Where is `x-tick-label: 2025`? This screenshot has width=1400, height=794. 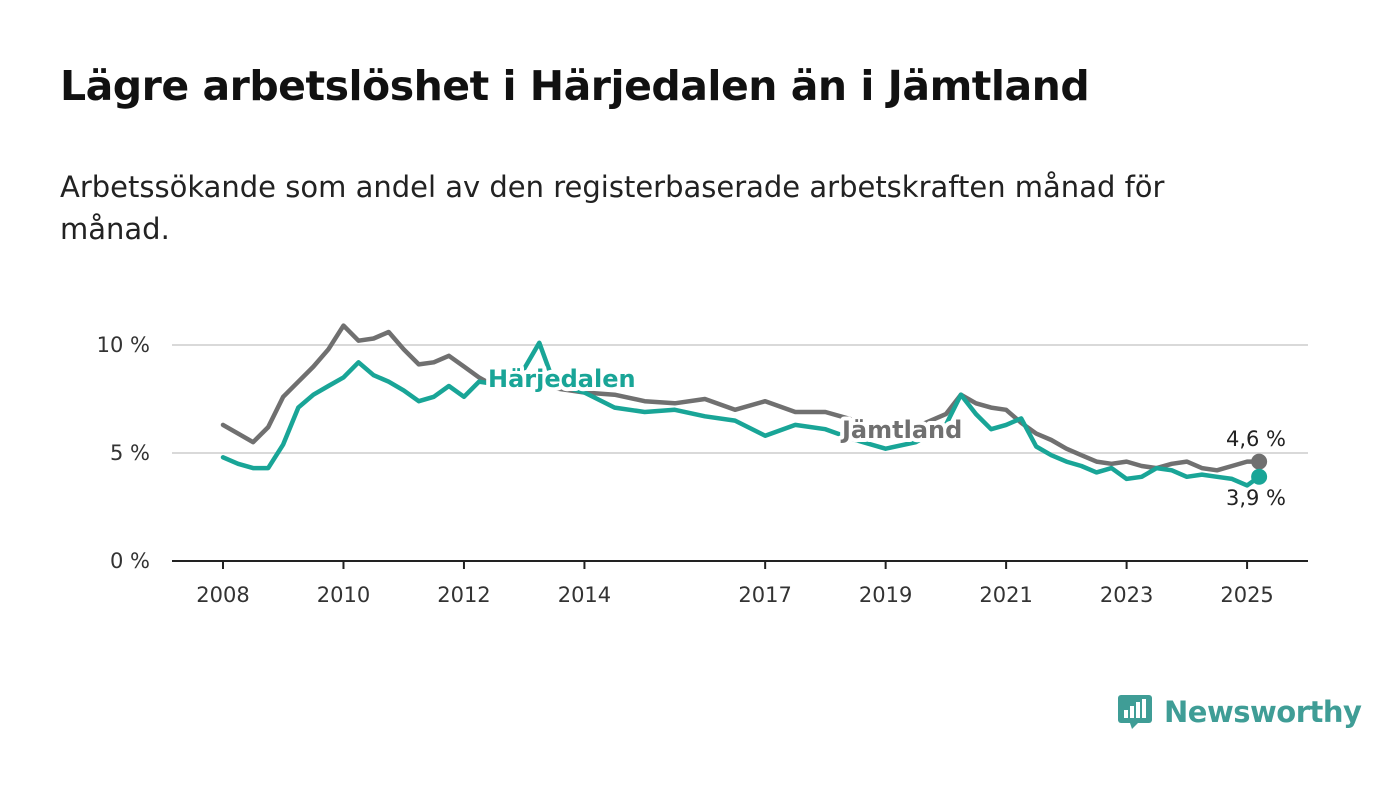 x-tick-label: 2025 is located at coordinates (1246, 595).